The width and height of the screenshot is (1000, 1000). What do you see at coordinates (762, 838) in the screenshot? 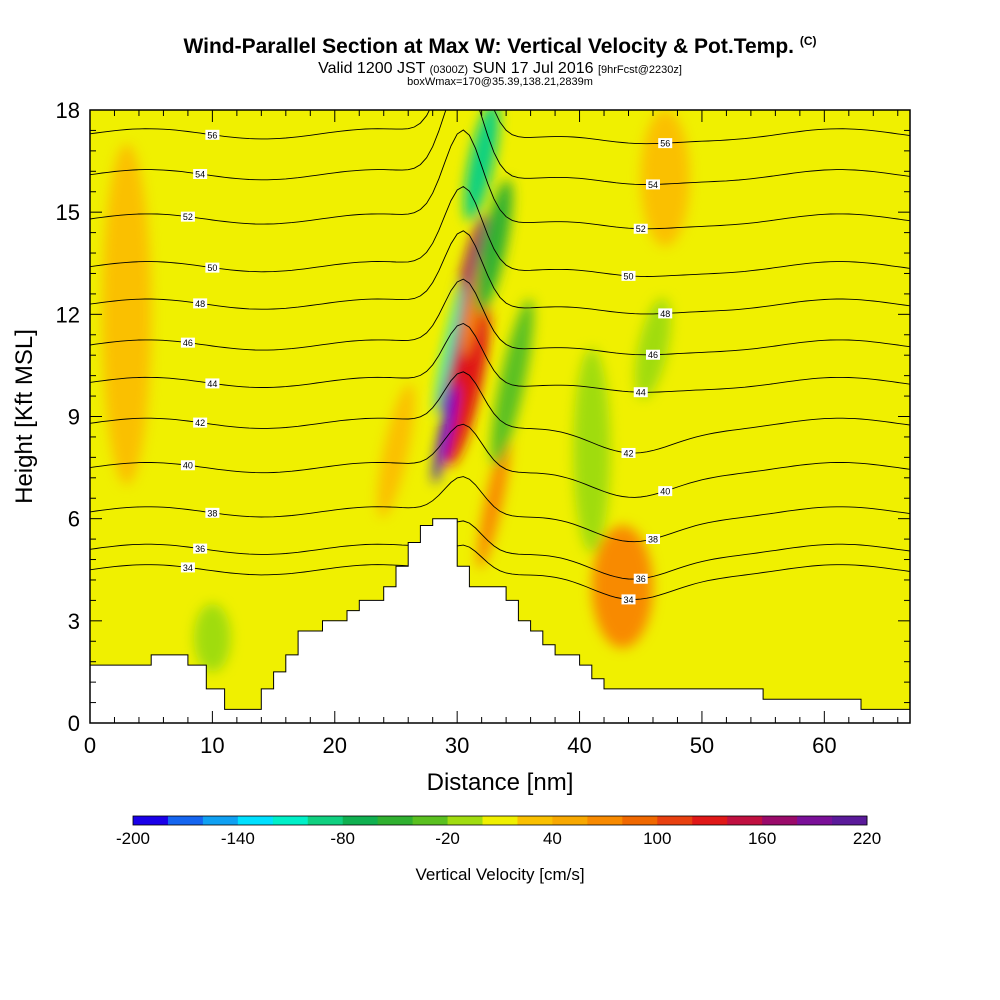
I see `colorbar-label: 160` at bounding box center [762, 838].